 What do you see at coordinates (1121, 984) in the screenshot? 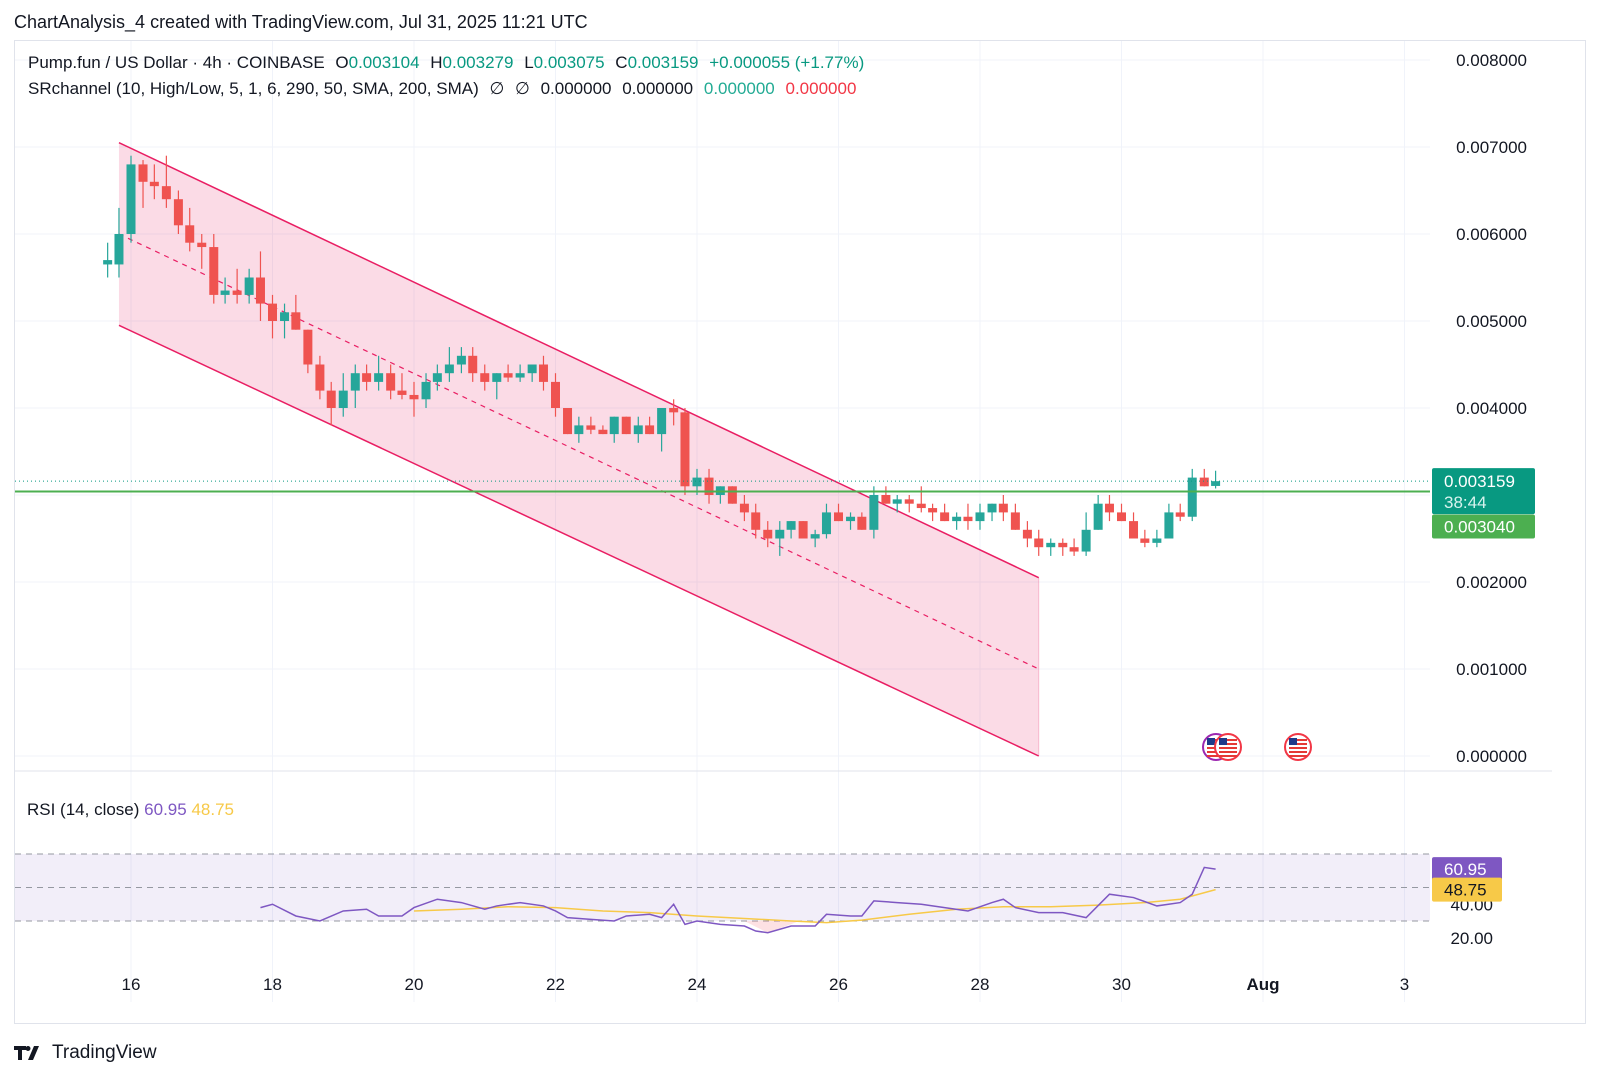
I see `time-tick-label: 30` at bounding box center [1121, 984].